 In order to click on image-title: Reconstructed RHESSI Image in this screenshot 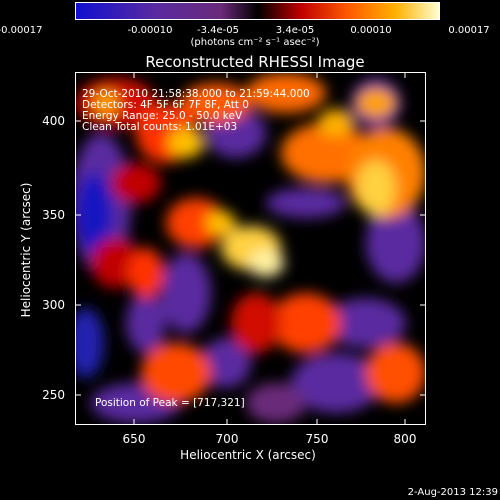, I will do `click(255, 62)`.